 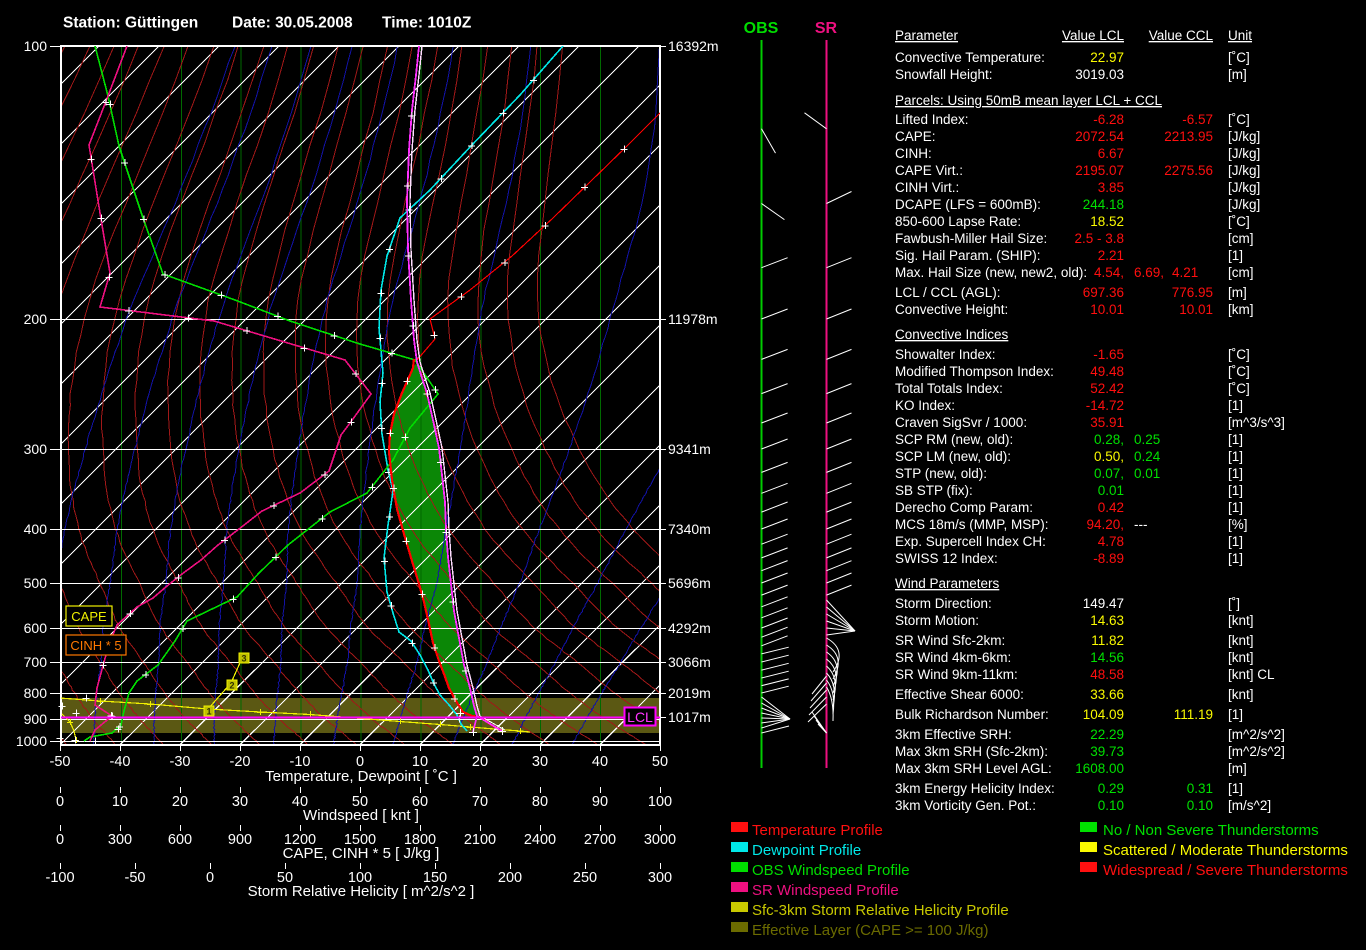 What do you see at coordinates (953, 456) in the screenshot?
I see `svg-text: SCP LM (new, old):` at bounding box center [953, 456].